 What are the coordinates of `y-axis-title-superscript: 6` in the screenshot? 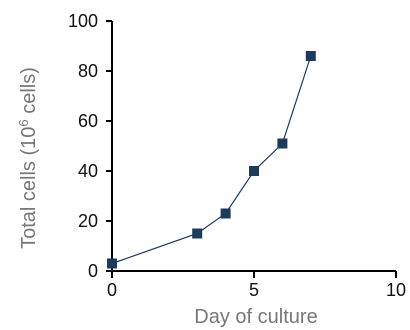 It's located at (23, 122).